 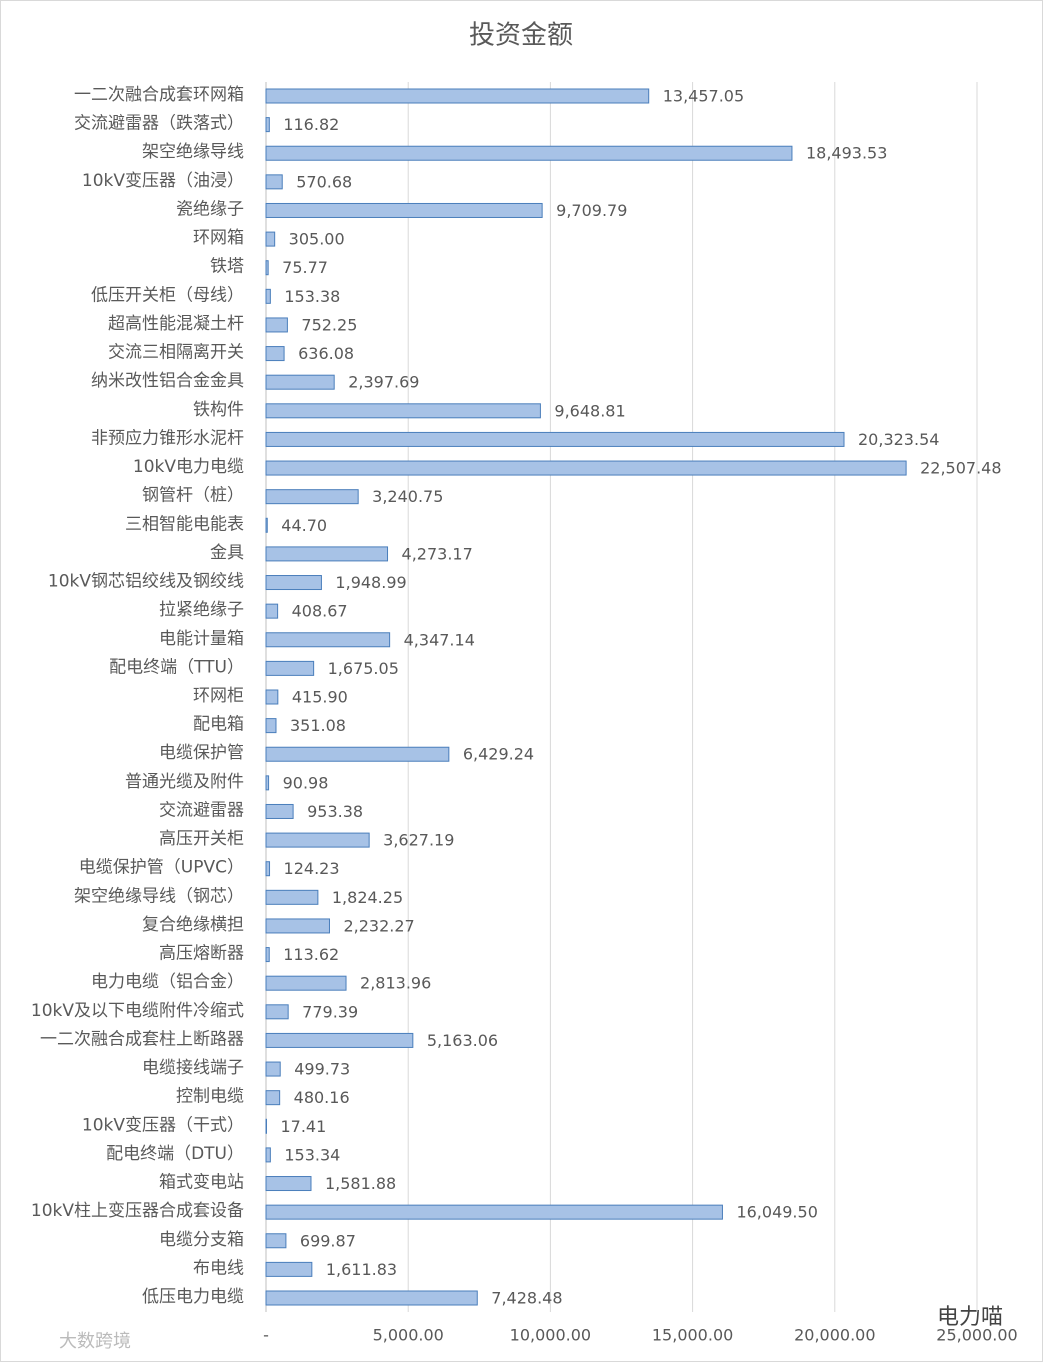 What do you see at coordinates (326, 353) in the screenshot?
I see `value-label: 636.08` at bounding box center [326, 353].